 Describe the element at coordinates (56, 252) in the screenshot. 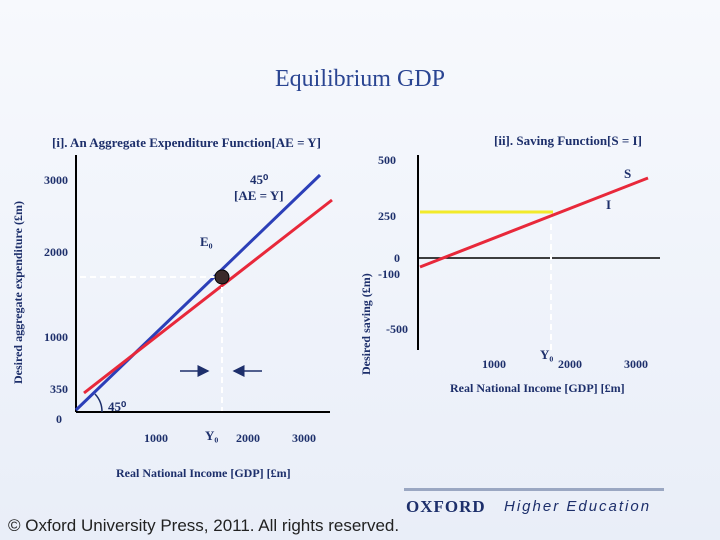

I see `left-y-tick-2000: 2000` at that location.